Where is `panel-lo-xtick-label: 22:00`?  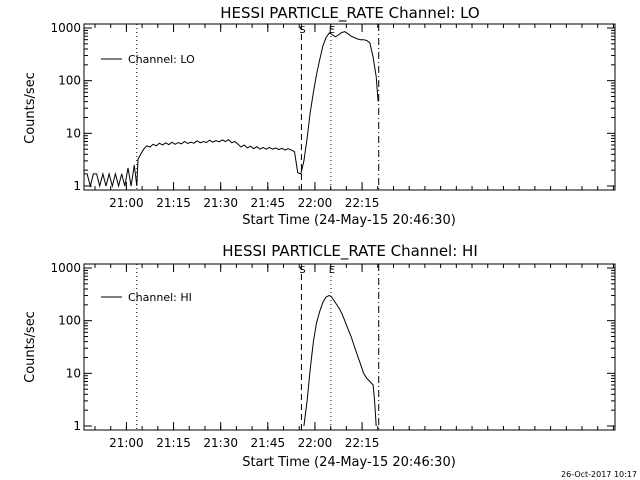
panel-lo-xtick-label: 22:00 is located at coordinates (315, 203).